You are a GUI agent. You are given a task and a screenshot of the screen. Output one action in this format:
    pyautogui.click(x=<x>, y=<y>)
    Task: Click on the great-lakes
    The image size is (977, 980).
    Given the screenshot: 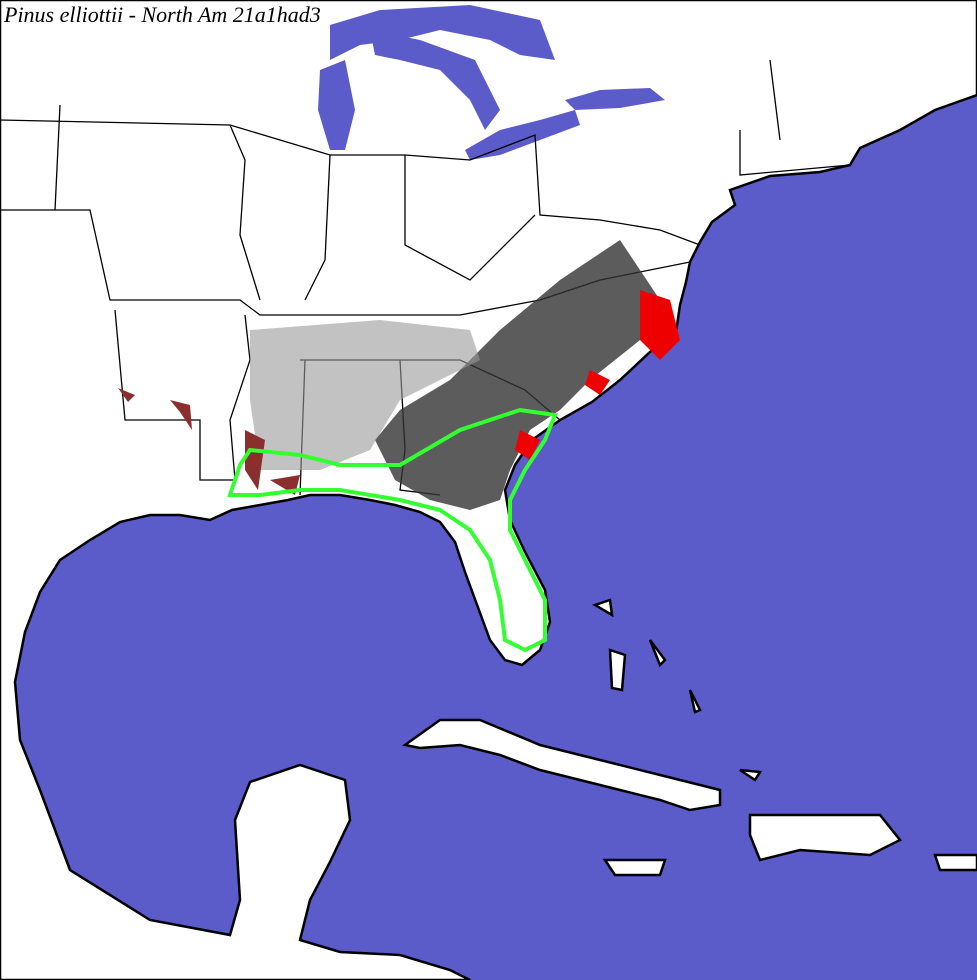 What is the action you would take?
    pyautogui.click(x=491, y=82)
    